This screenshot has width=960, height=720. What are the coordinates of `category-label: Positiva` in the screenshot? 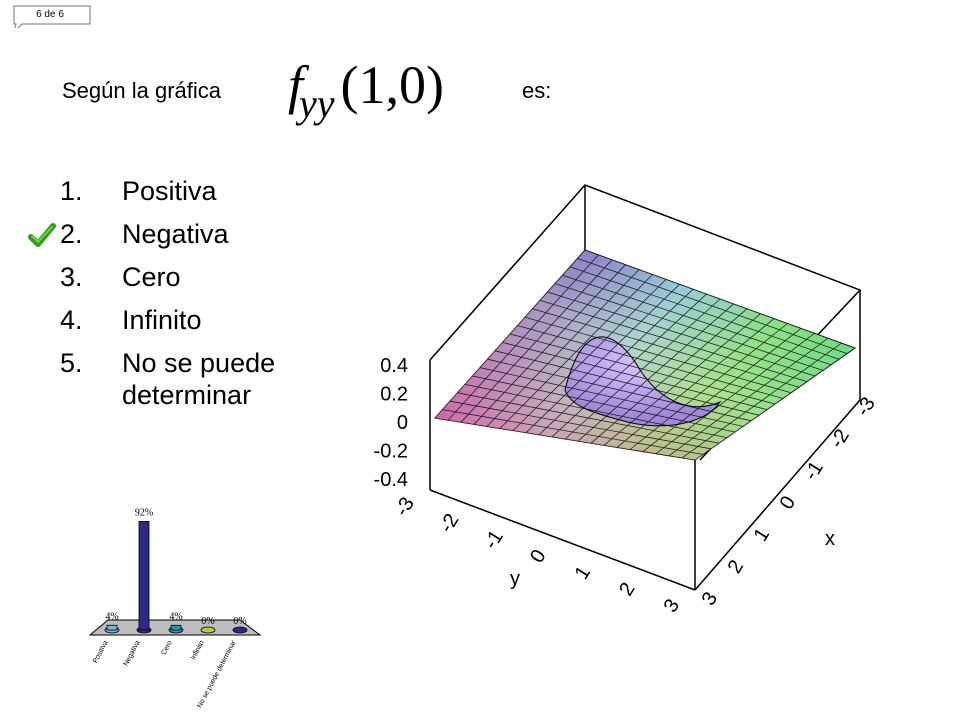 It's located at (101, 652).